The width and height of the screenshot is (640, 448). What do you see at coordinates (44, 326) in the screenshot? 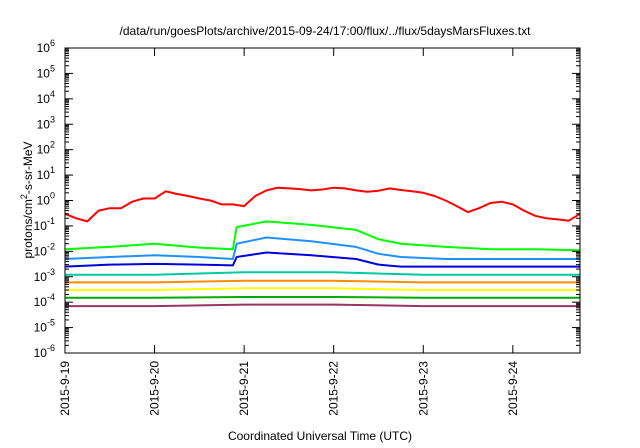
I see `y-tick-label-1: 10⁻⁵` at bounding box center [44, 326].